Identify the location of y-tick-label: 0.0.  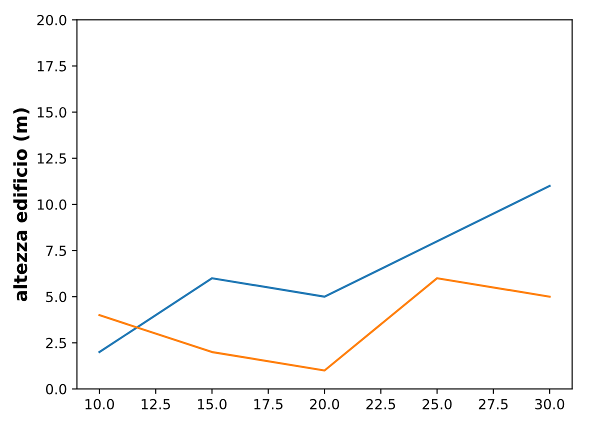
(56, 389).